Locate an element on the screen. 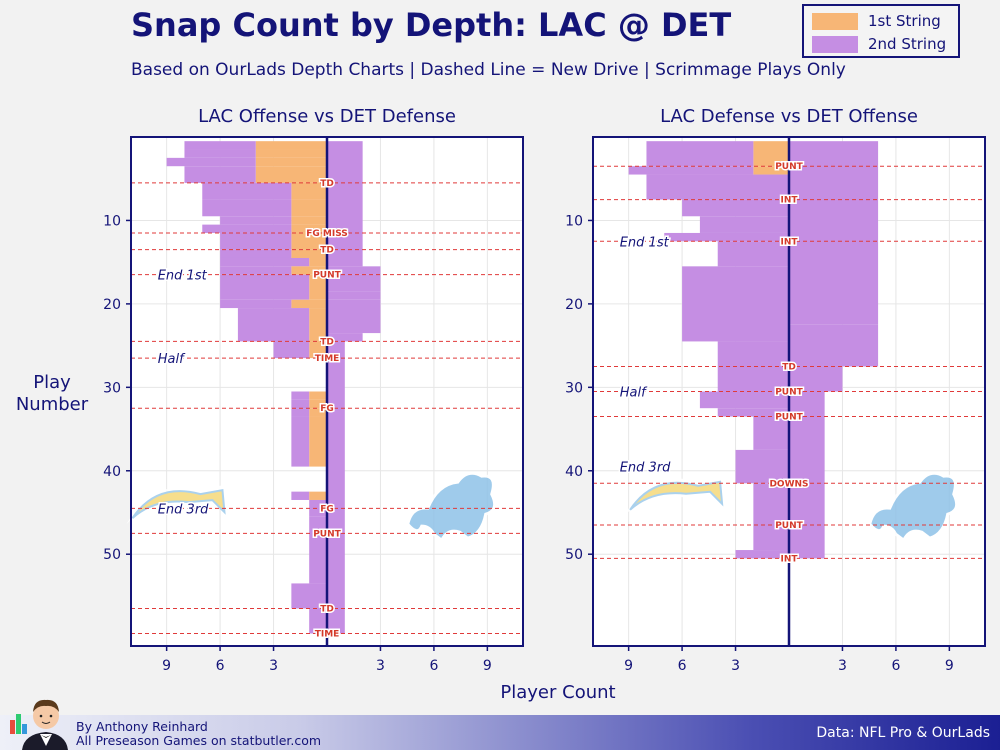 The height and width of the screenshot is (750, 1000). quarter-marker-label-defense: End 3rd is located at coordinates (645, 468).